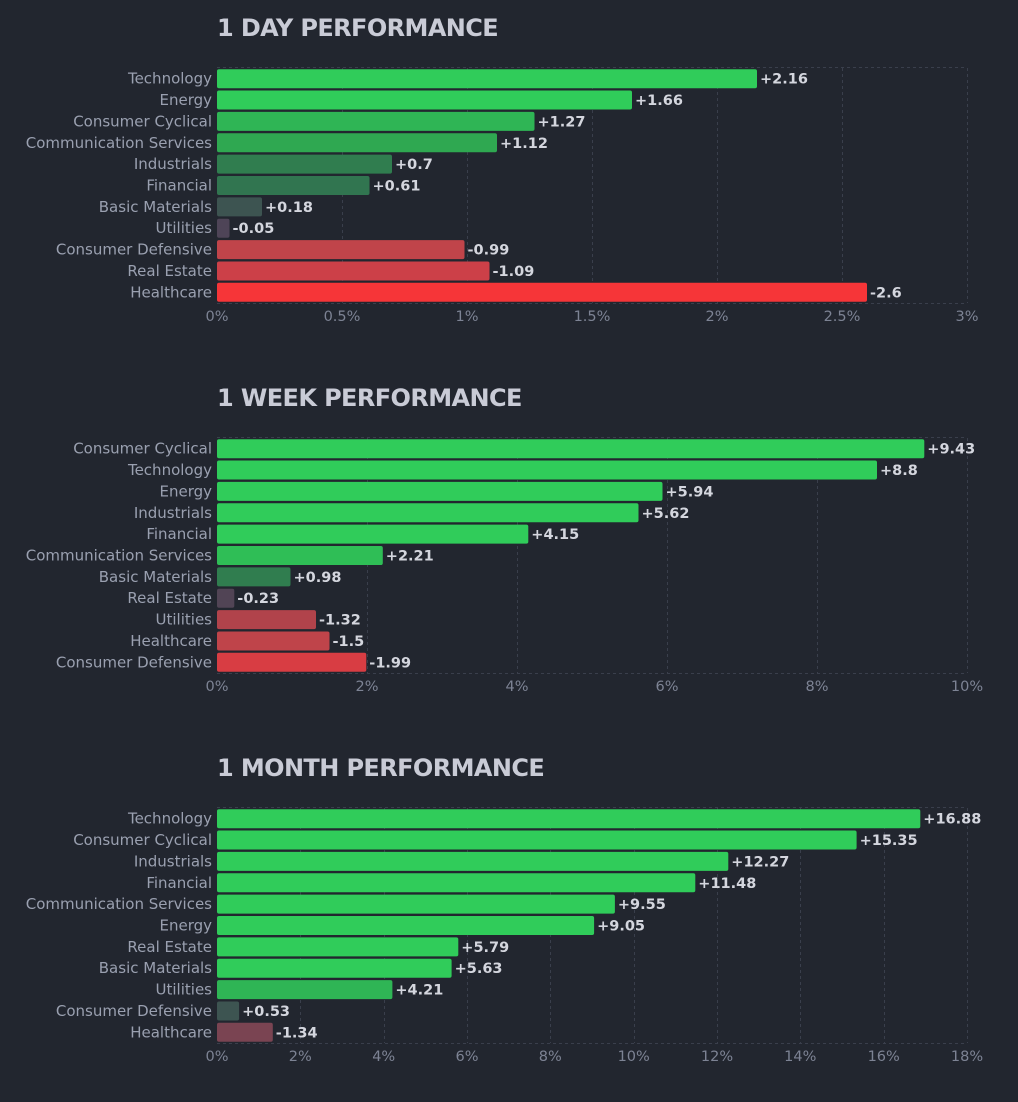  I want to click on value-label: +15.35, so click(889, 841).